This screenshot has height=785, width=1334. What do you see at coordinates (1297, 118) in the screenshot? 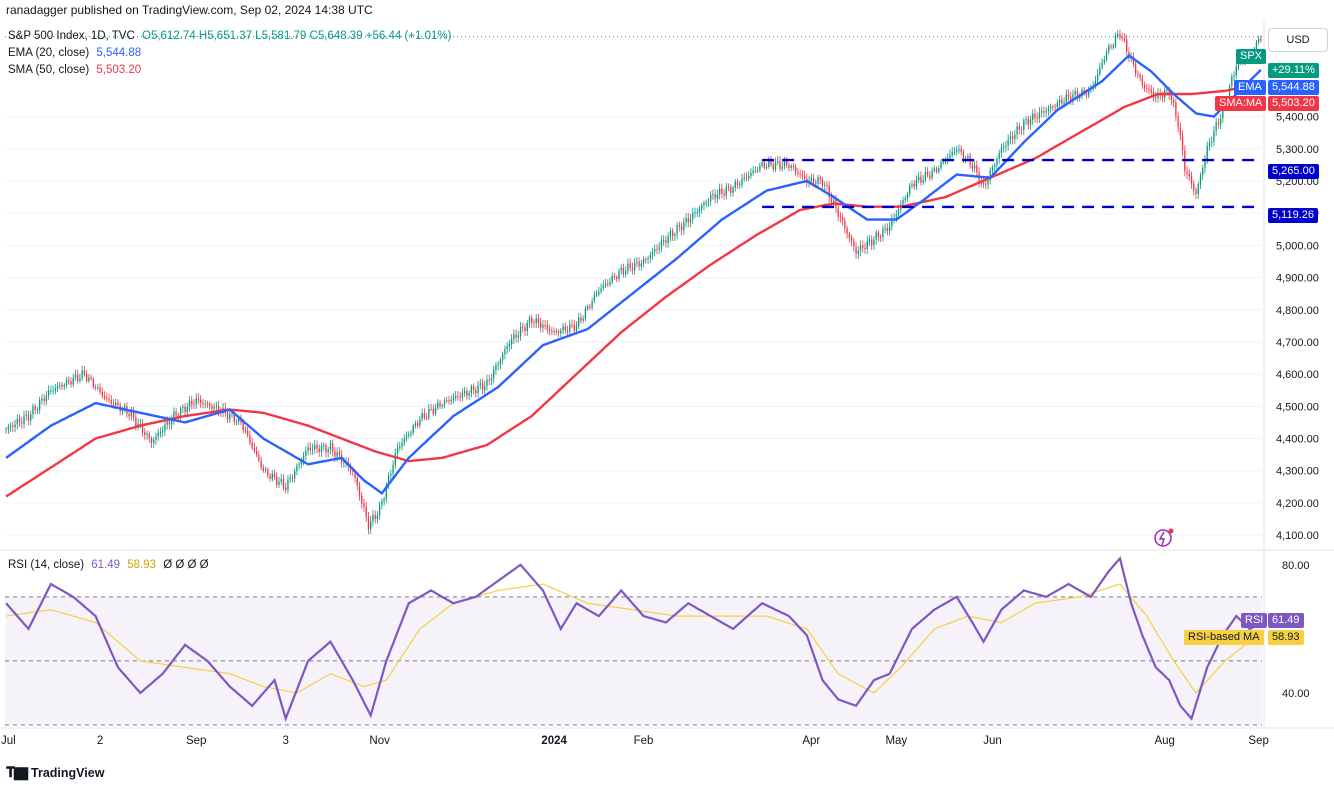
I see `price-tick-label: 5,400.00` at bounding box center [1297, 118].